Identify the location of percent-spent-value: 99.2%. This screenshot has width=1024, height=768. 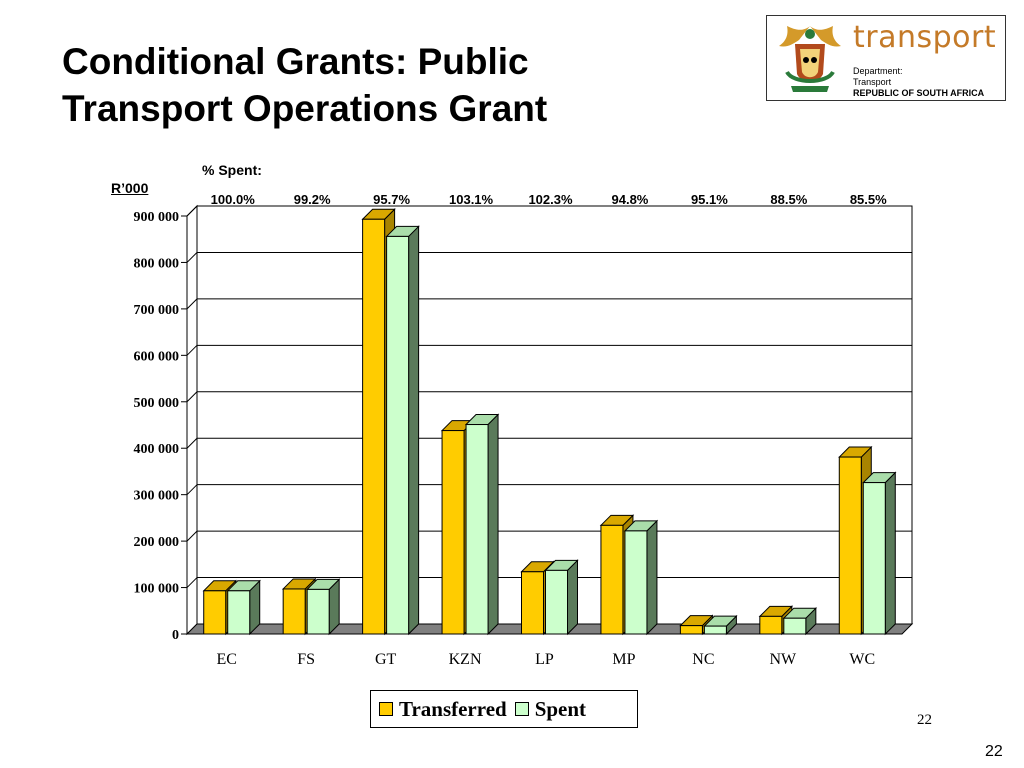
(312, 199).